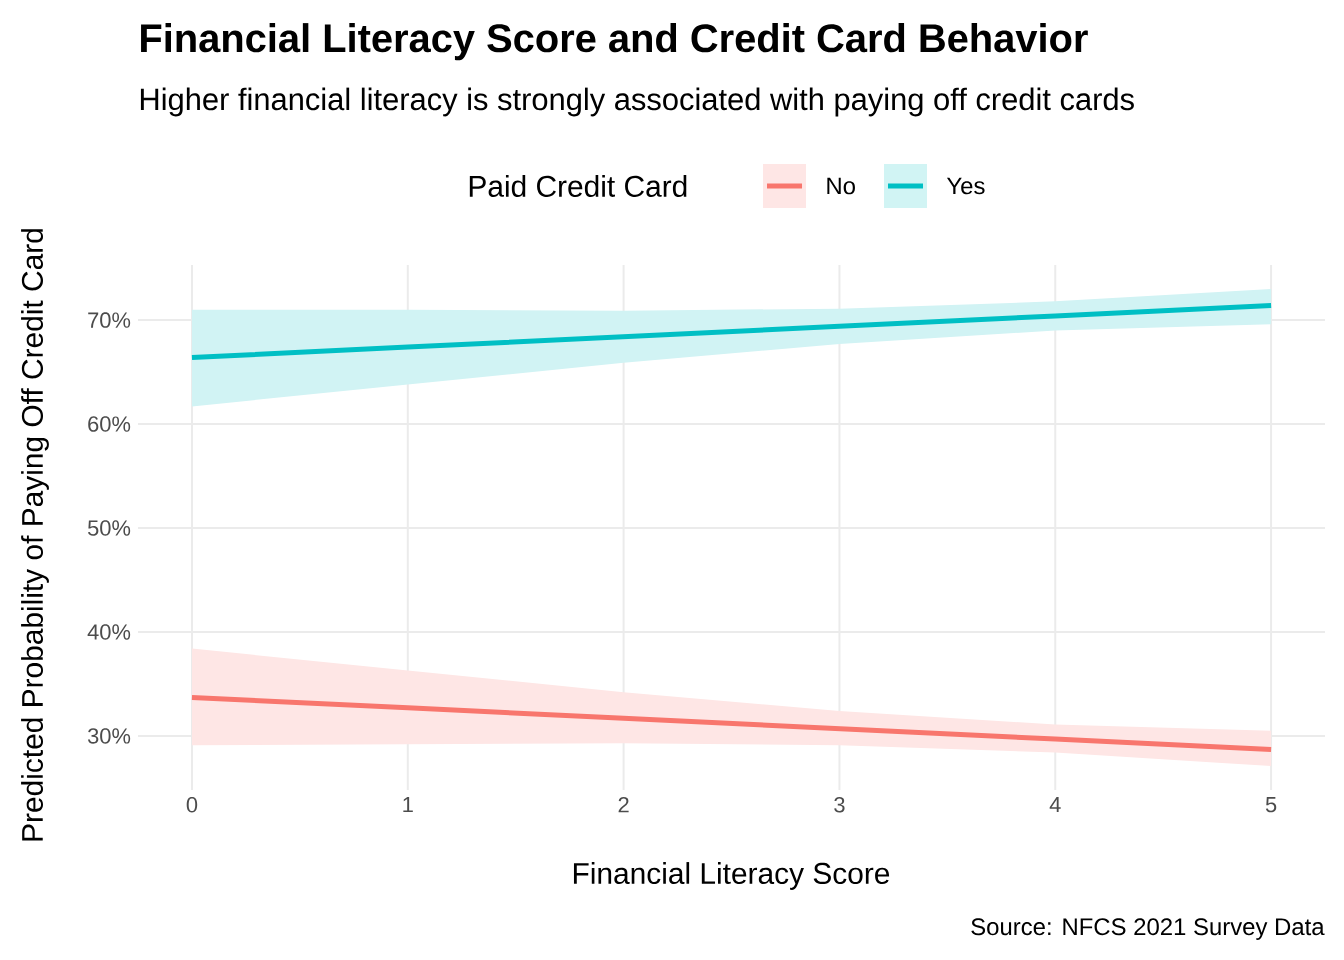 The image size is (1344, 960). Describe the element at coordinates (1271, 805) in the screenshot. I see `x-tick-label: 5` at that location.